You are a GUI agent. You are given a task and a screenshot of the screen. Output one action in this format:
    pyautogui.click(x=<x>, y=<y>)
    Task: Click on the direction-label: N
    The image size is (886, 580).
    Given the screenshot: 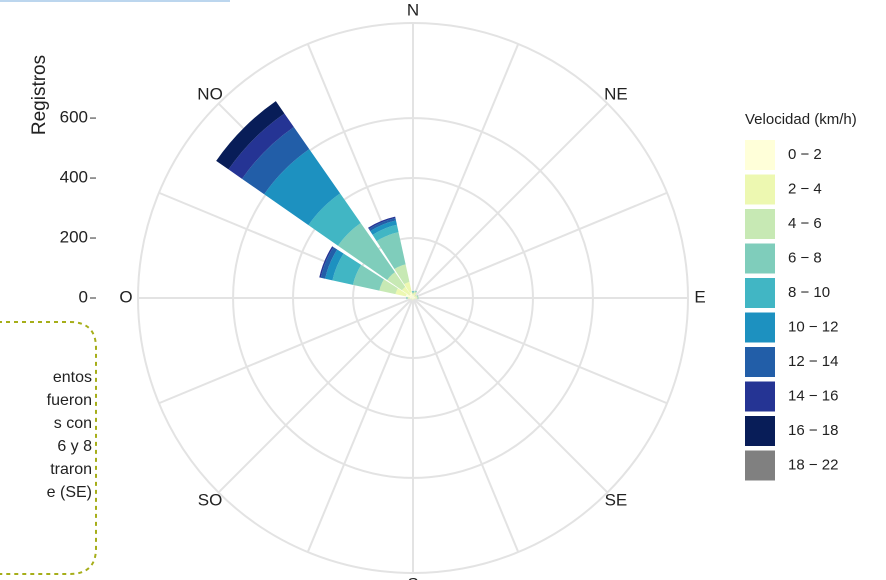 What is the action you would take?
    pyautogui.click(x=413, y=9)
    